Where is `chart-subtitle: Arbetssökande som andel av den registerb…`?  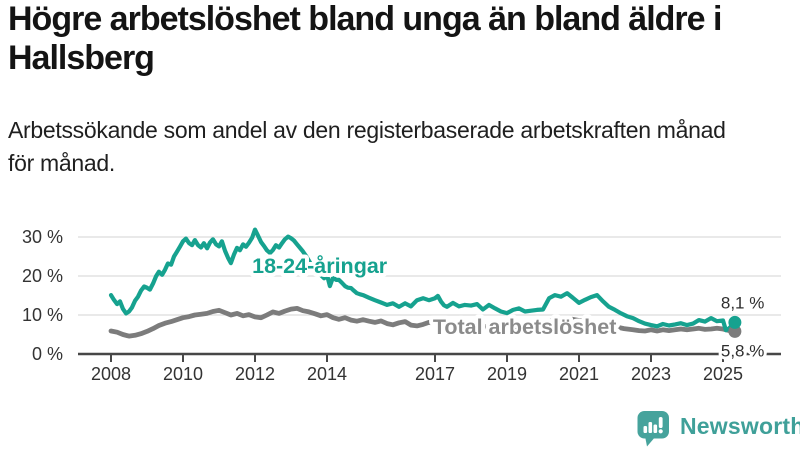 chart-subtitle: Arbetssökande som andel av den registerb… is located at coordinates (367, 146).